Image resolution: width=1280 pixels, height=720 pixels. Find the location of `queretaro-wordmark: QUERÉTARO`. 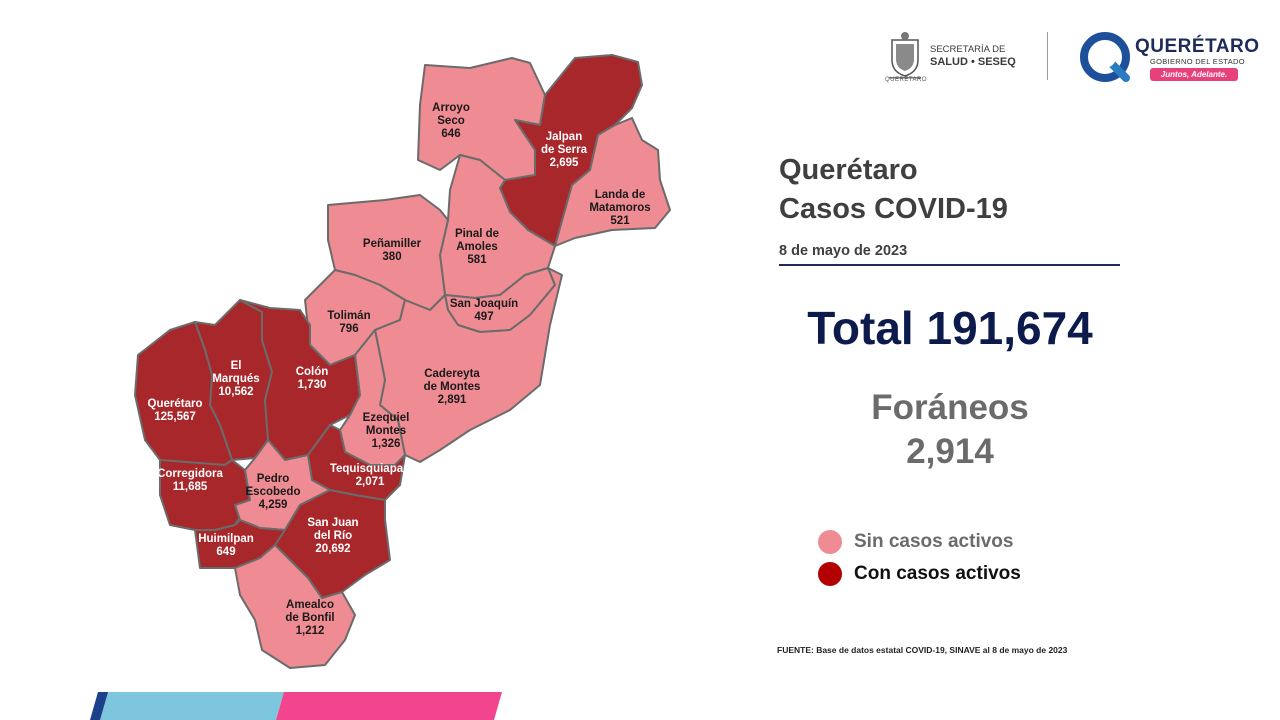

queretaro-wordmark: QUERÉTARO is located at coordinates (1197, 46).